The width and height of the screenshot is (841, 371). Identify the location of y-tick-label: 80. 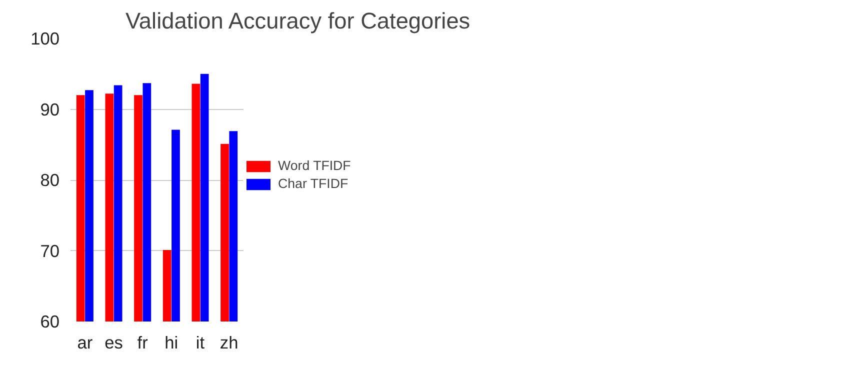
(50, 180).